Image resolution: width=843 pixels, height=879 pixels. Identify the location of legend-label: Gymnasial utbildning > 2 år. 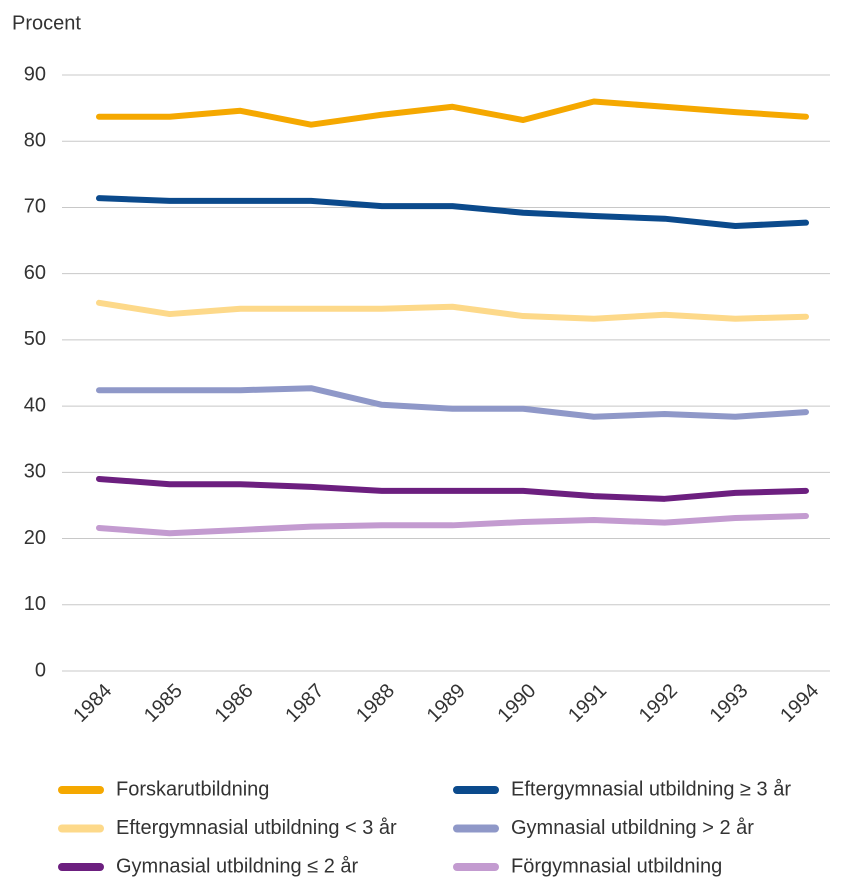
(632, 828).